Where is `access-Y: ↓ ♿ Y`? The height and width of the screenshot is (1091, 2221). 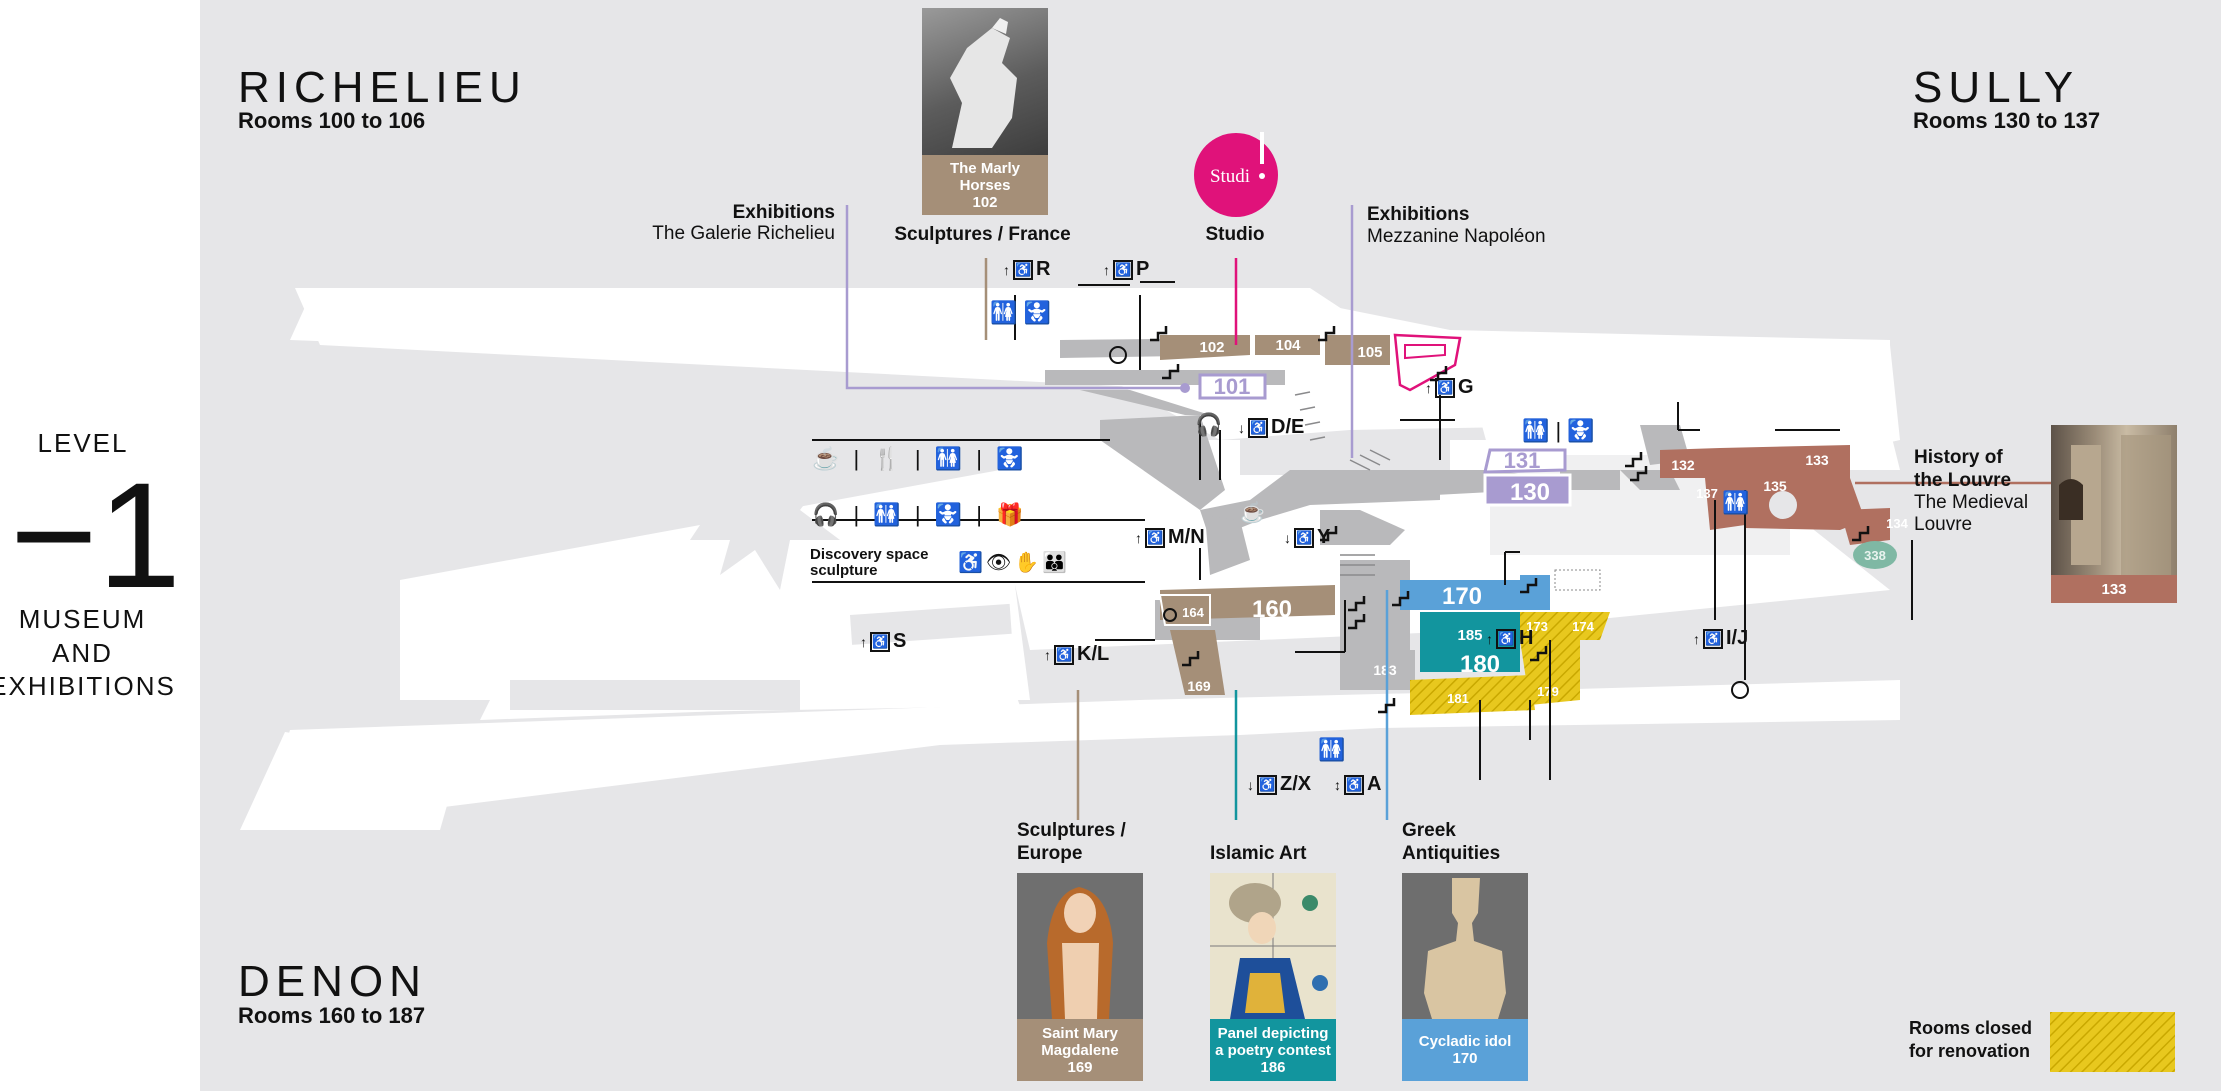 access-Y: ↓ ♿ Y is located at coordinates (1307, 537).